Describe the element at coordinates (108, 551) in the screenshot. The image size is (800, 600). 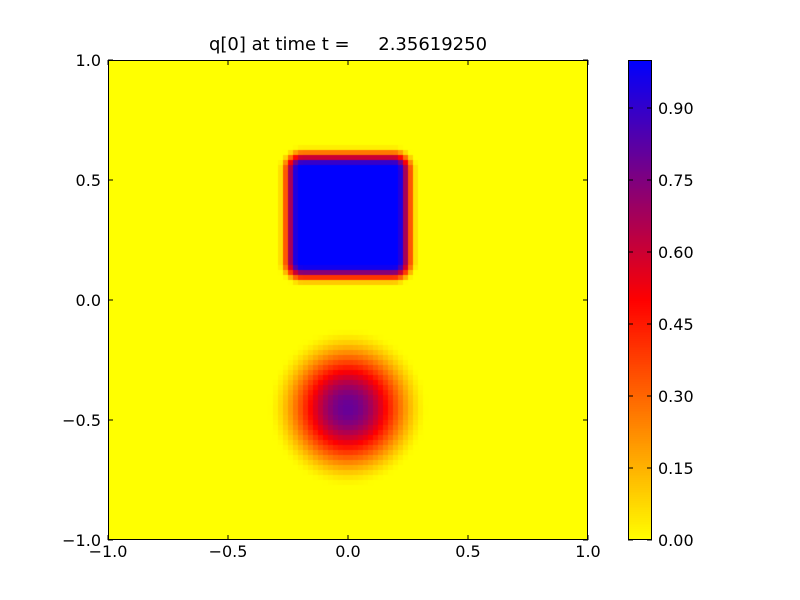
I see `x-tick-label: −1.0` at that location.